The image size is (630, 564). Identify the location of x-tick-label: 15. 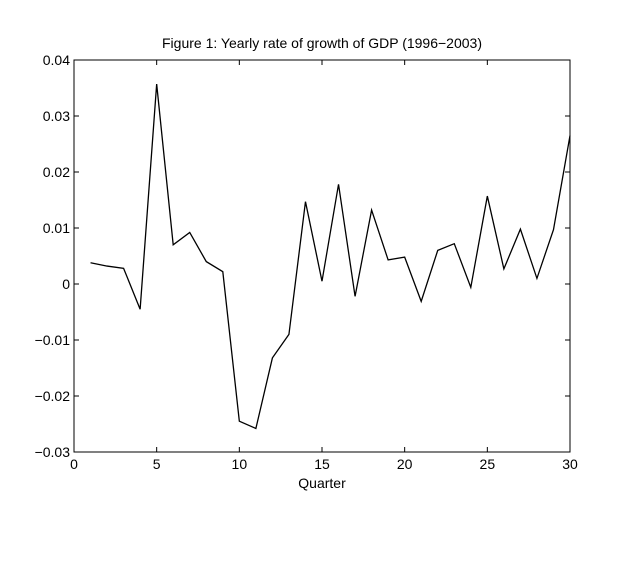
(322, 464).